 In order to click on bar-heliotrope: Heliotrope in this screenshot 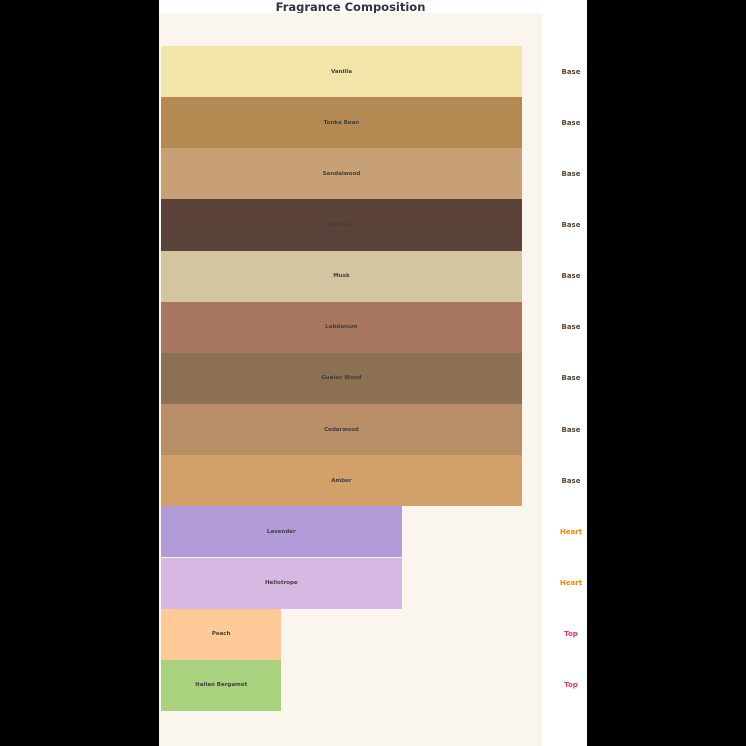, I will do `click(281, 583)`.